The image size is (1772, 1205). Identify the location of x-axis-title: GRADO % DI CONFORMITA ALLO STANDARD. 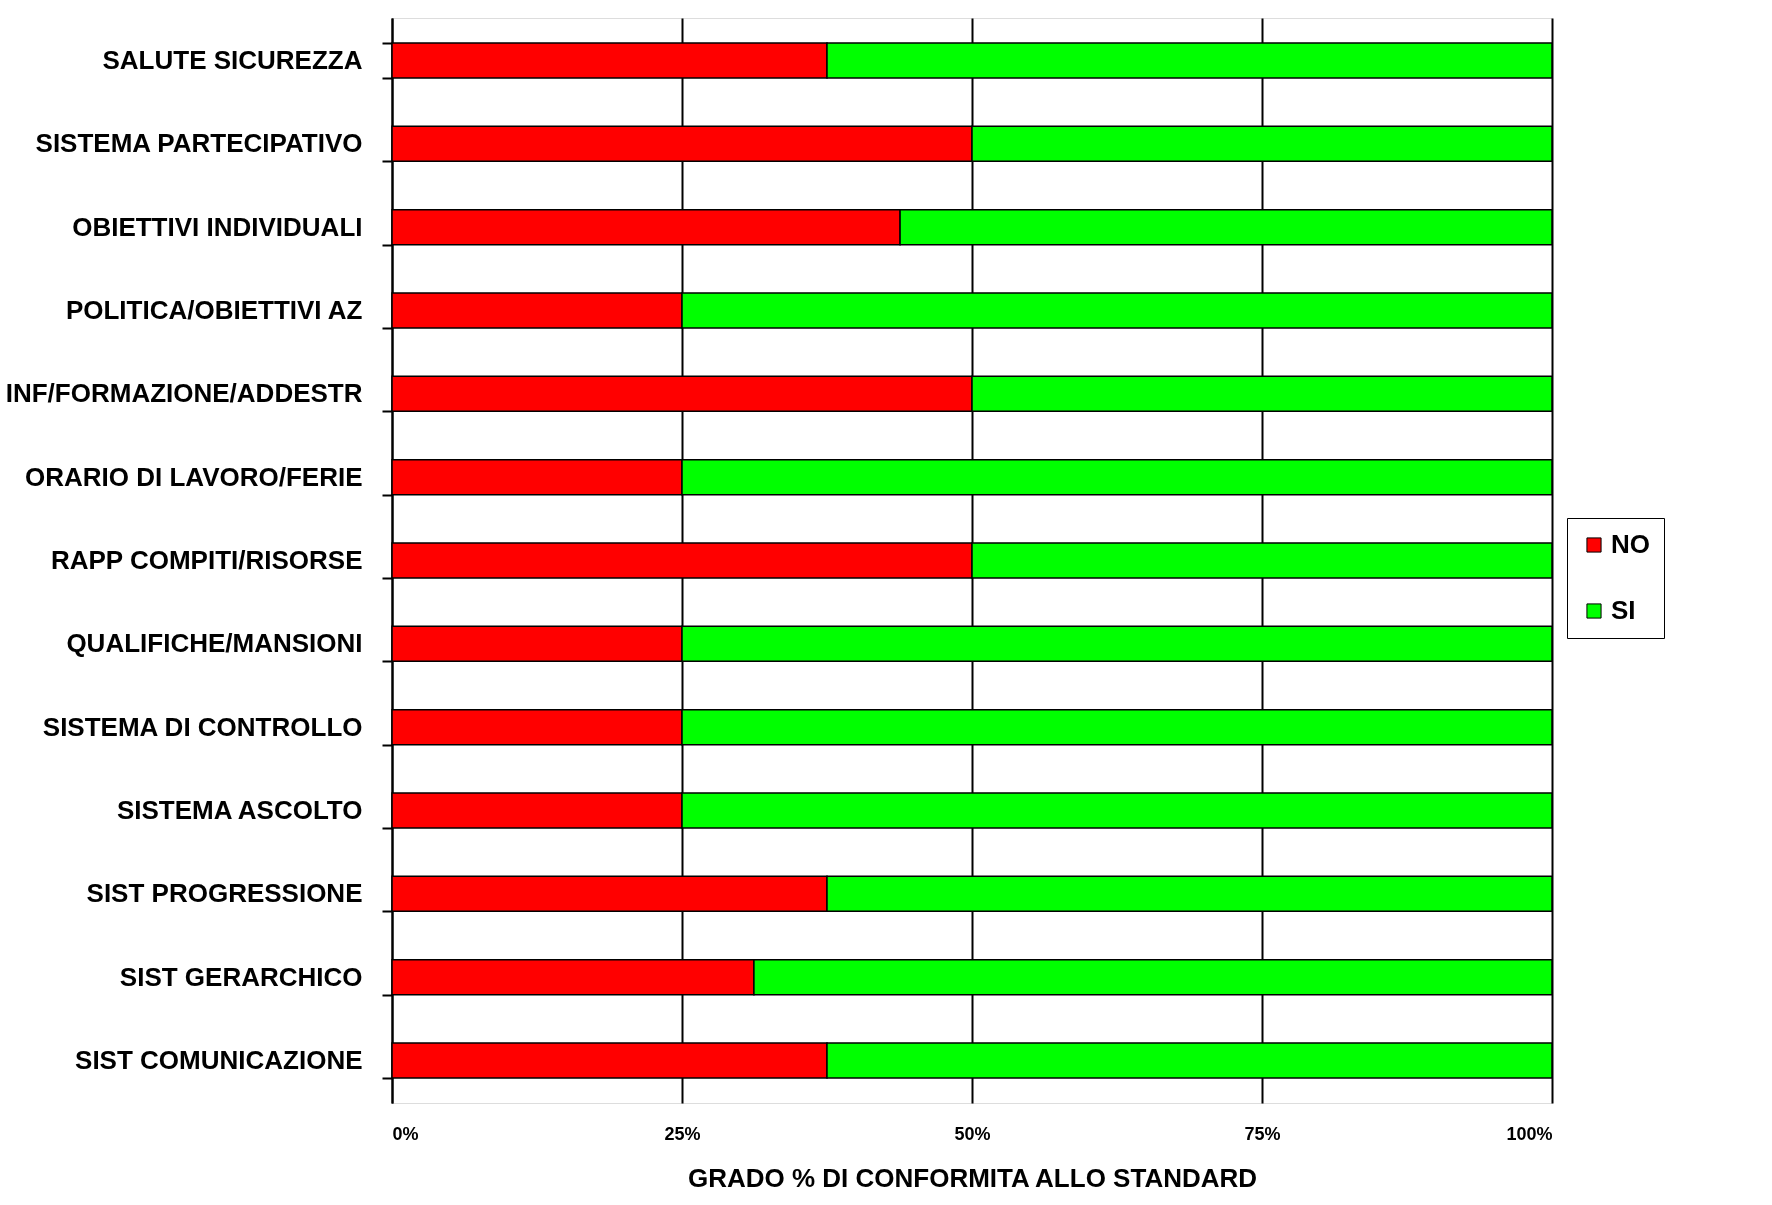
(972, 1177).